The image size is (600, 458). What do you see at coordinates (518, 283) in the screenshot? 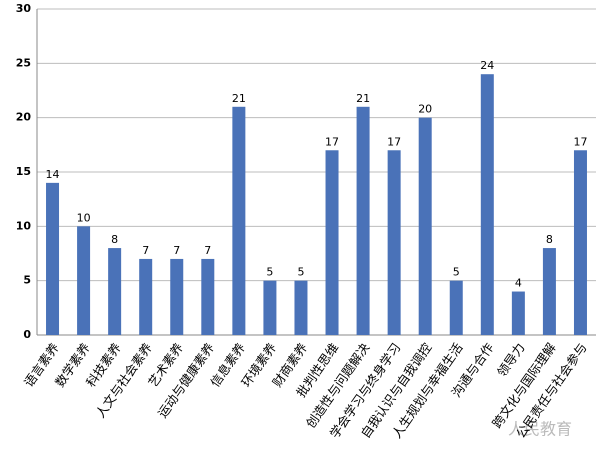
I see `value-label: 4` at bounding box center [518, 283].